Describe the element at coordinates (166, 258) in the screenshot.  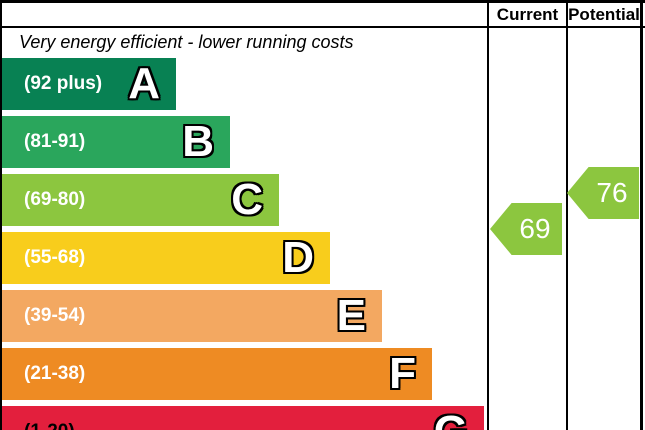
I see `band-d: (55-68) D` at that location.